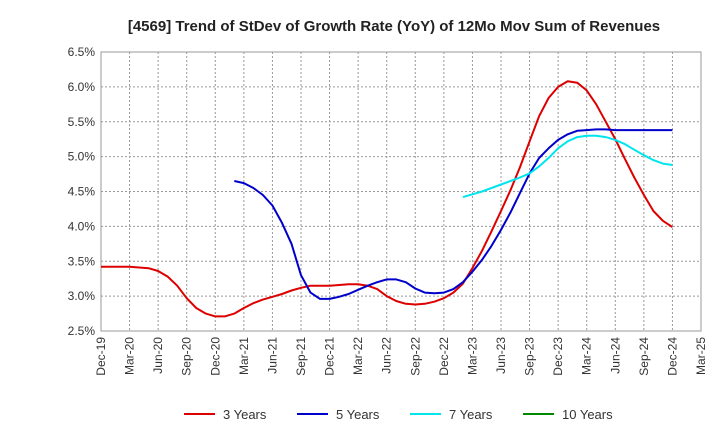  I want to click on legend-item-7-years: 7 Years, so click(451, 414).